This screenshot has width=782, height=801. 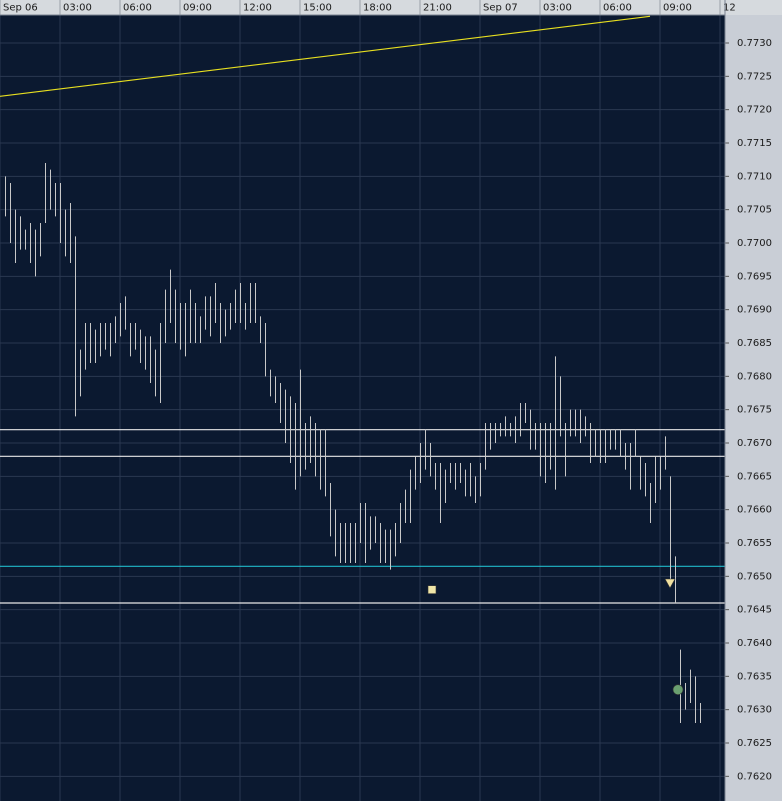 I want to click on trendline, so click(x=325, y=56).